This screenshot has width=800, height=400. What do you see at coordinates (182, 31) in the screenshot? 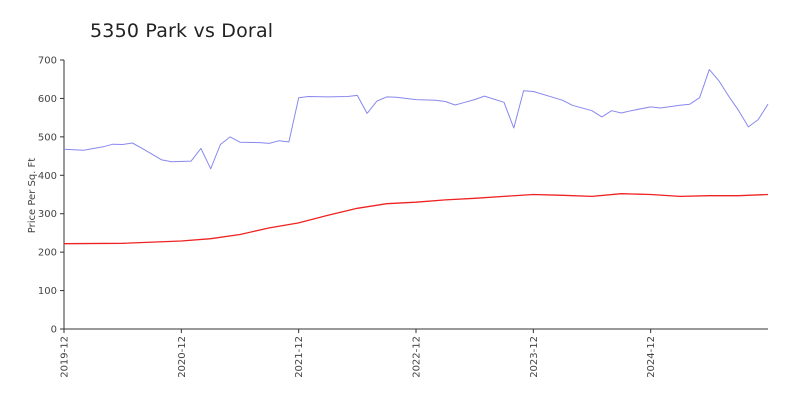
I see `chart-title: 5350 Park vs Doral` at bounding box center [182, 31].